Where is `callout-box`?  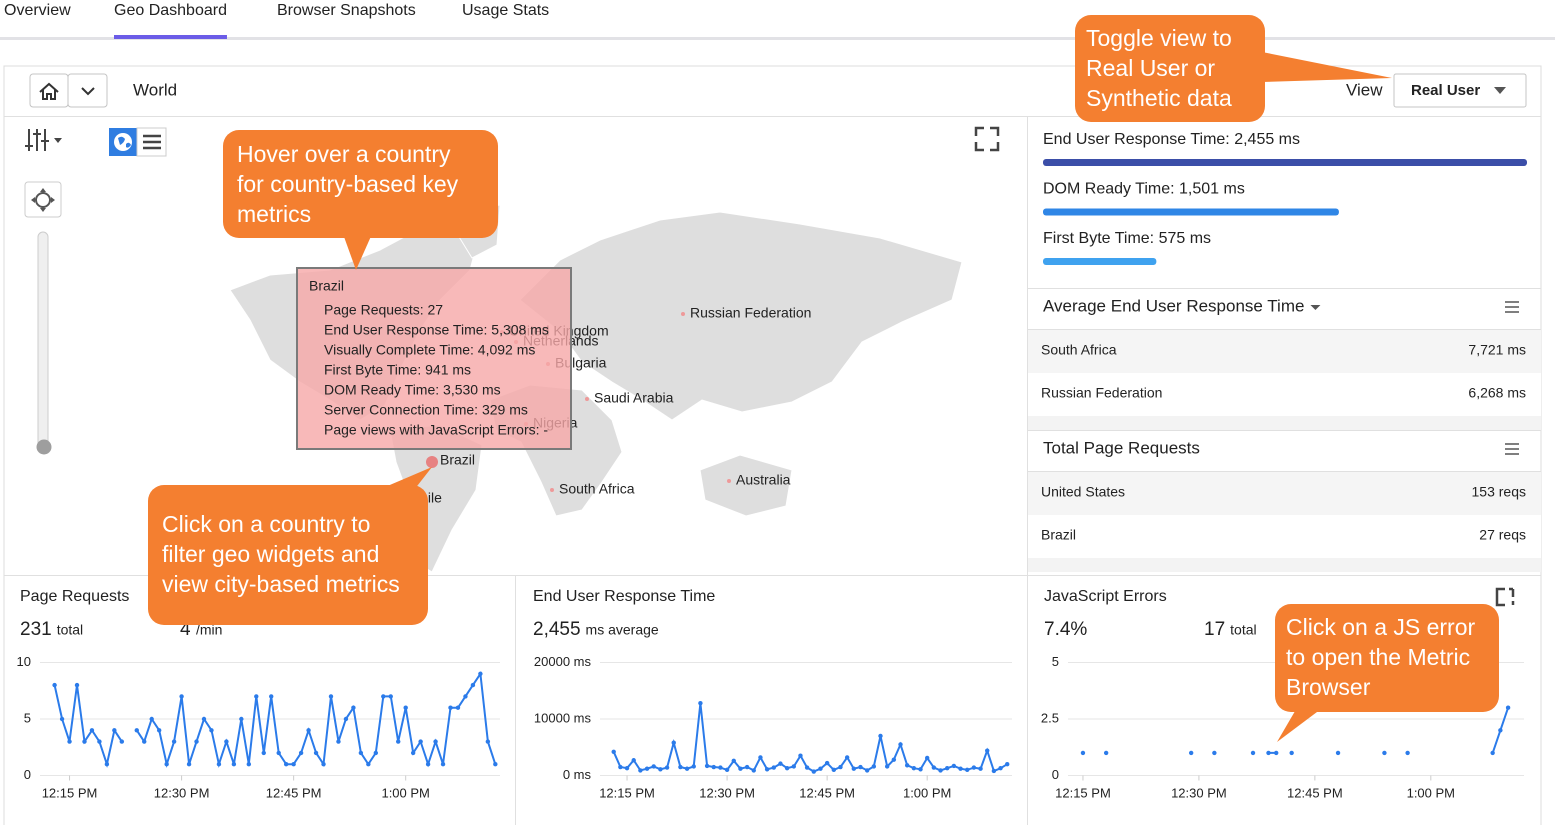 callout-box is located at coordinates (1387, 658).